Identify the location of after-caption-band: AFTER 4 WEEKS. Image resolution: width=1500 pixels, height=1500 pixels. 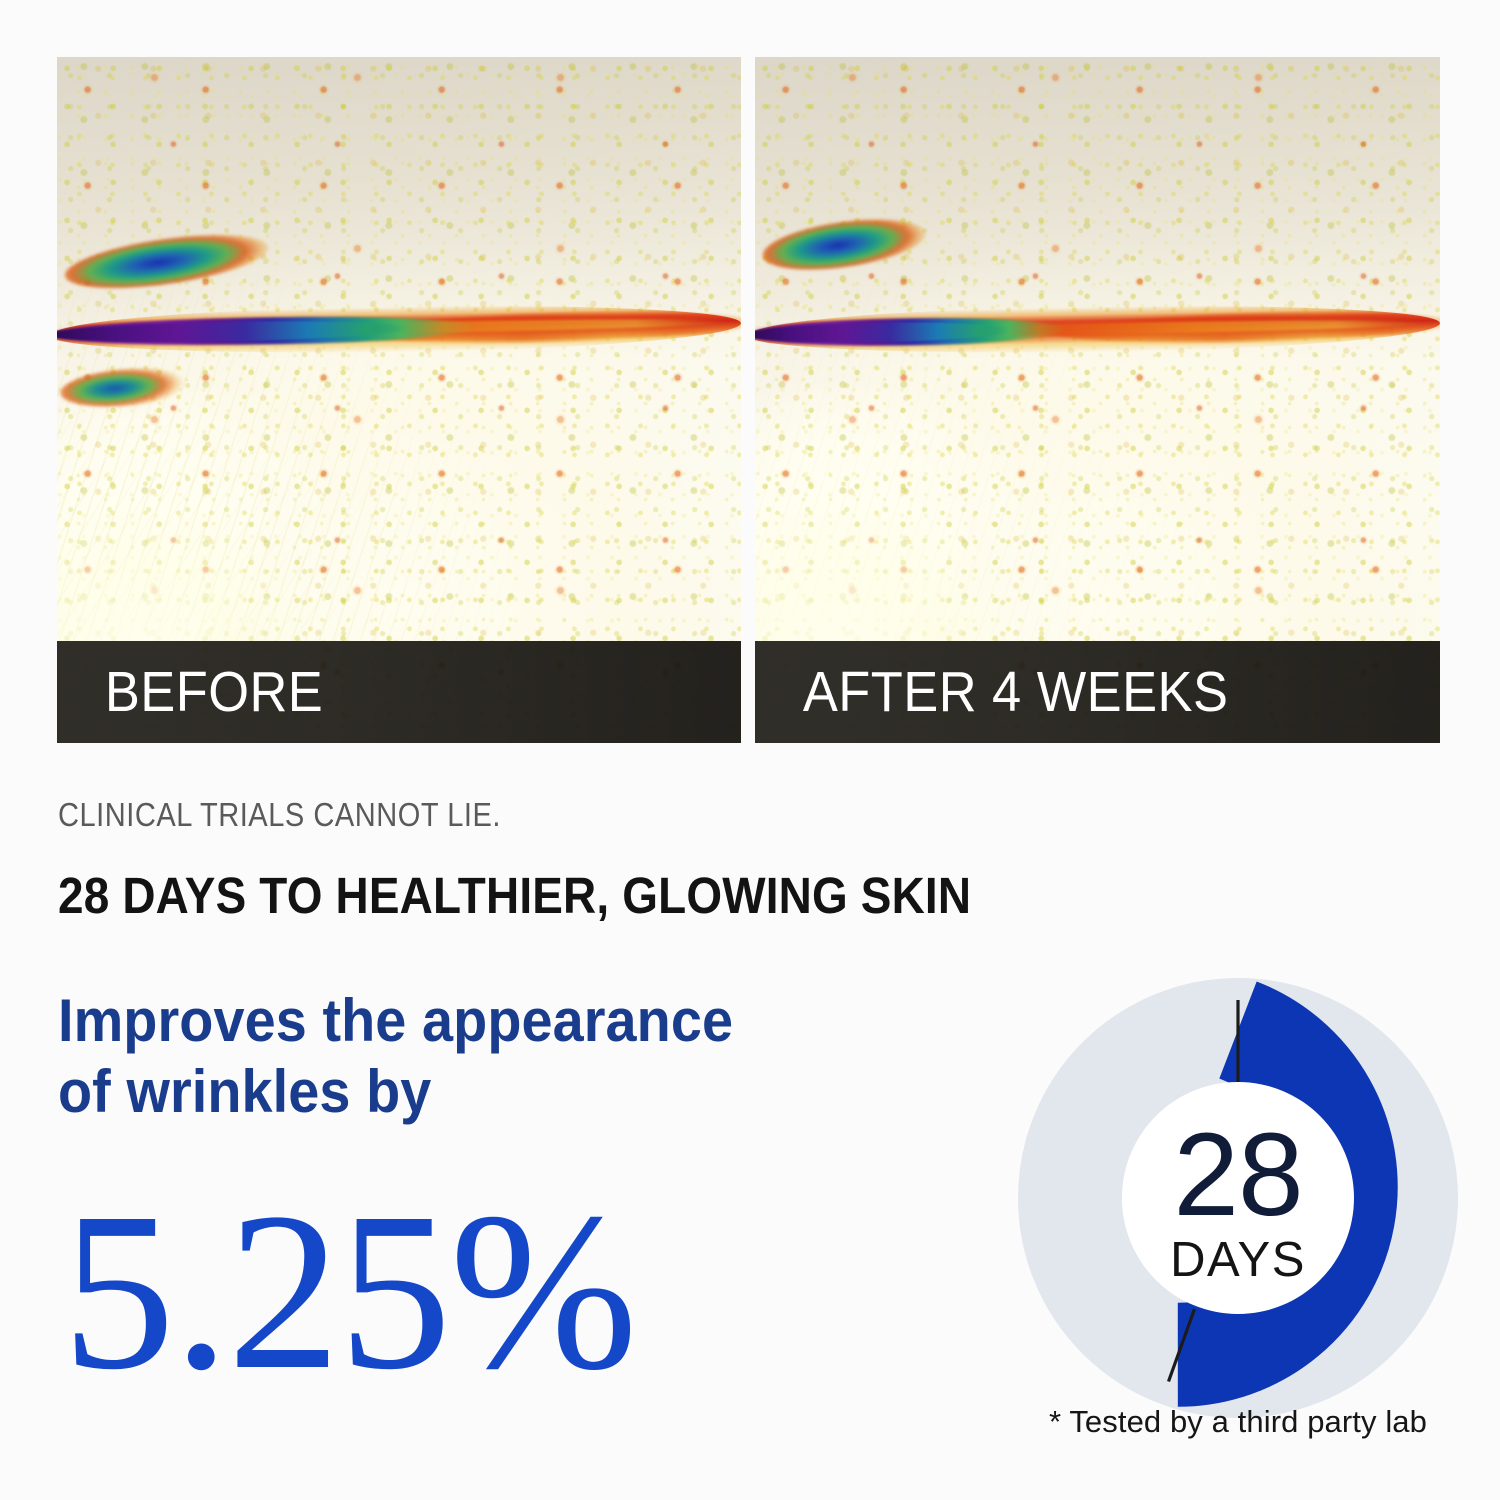
(1097, 692).